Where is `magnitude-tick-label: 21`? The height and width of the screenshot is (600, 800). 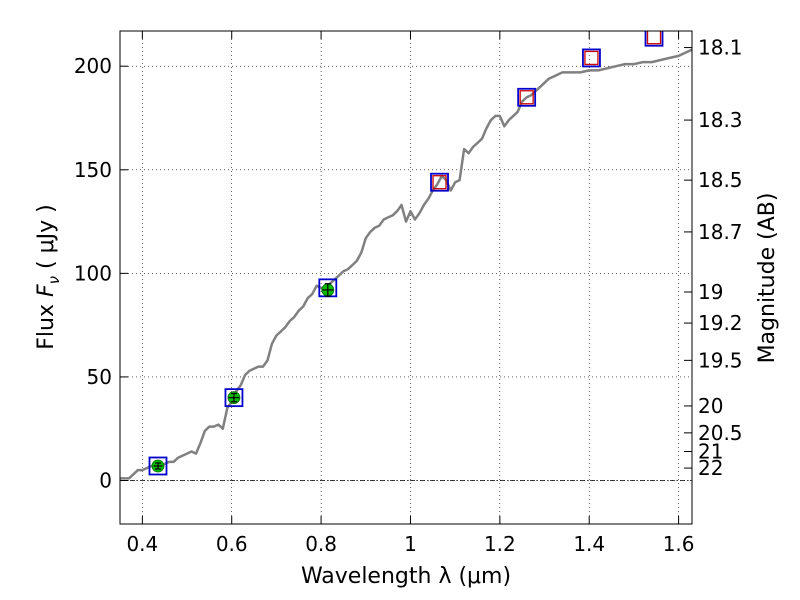 magnitude-tick-label: 21 is located at coordinates (710, 452).